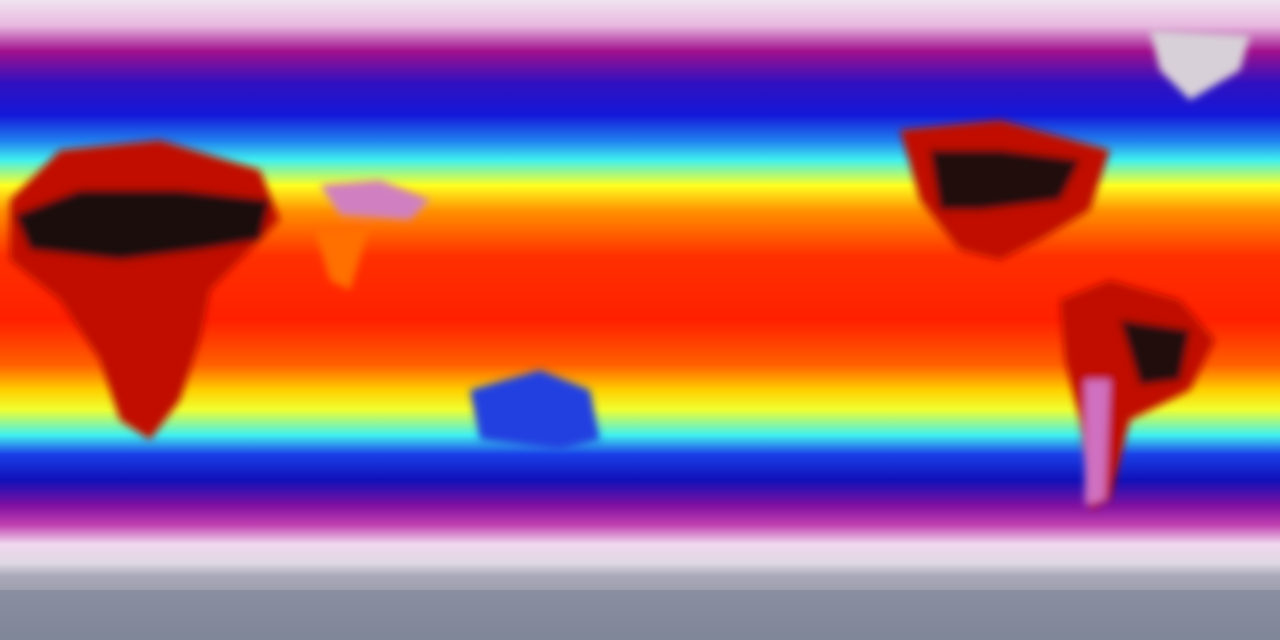 The width and height of the screenshot is (1280, 640). Describe the element at coordinates (1097, 442) in the screenshot. I see `andes-cold-strip` at that location.